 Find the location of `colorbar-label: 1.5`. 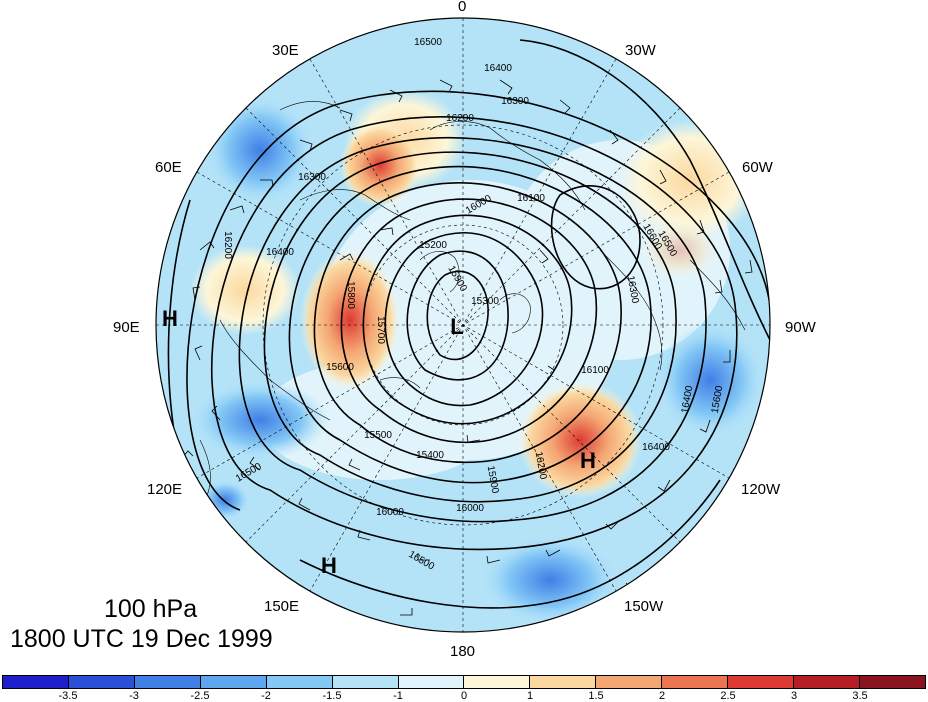

colorbar-label: 1.5 is located at coordinates (596, 696).